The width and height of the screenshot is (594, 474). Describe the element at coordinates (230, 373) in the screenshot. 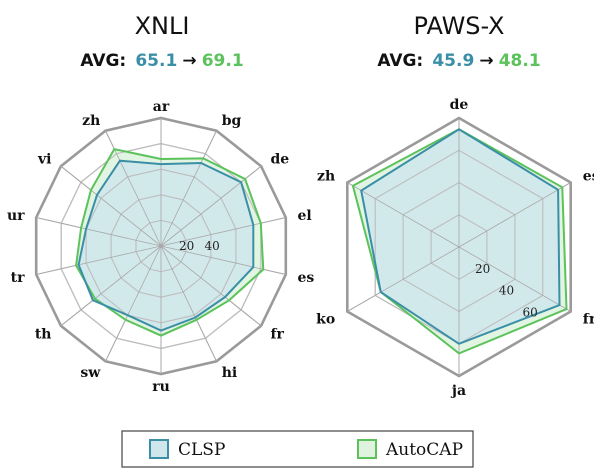

I see `xnli-axis-label-hi: hi` at that location.